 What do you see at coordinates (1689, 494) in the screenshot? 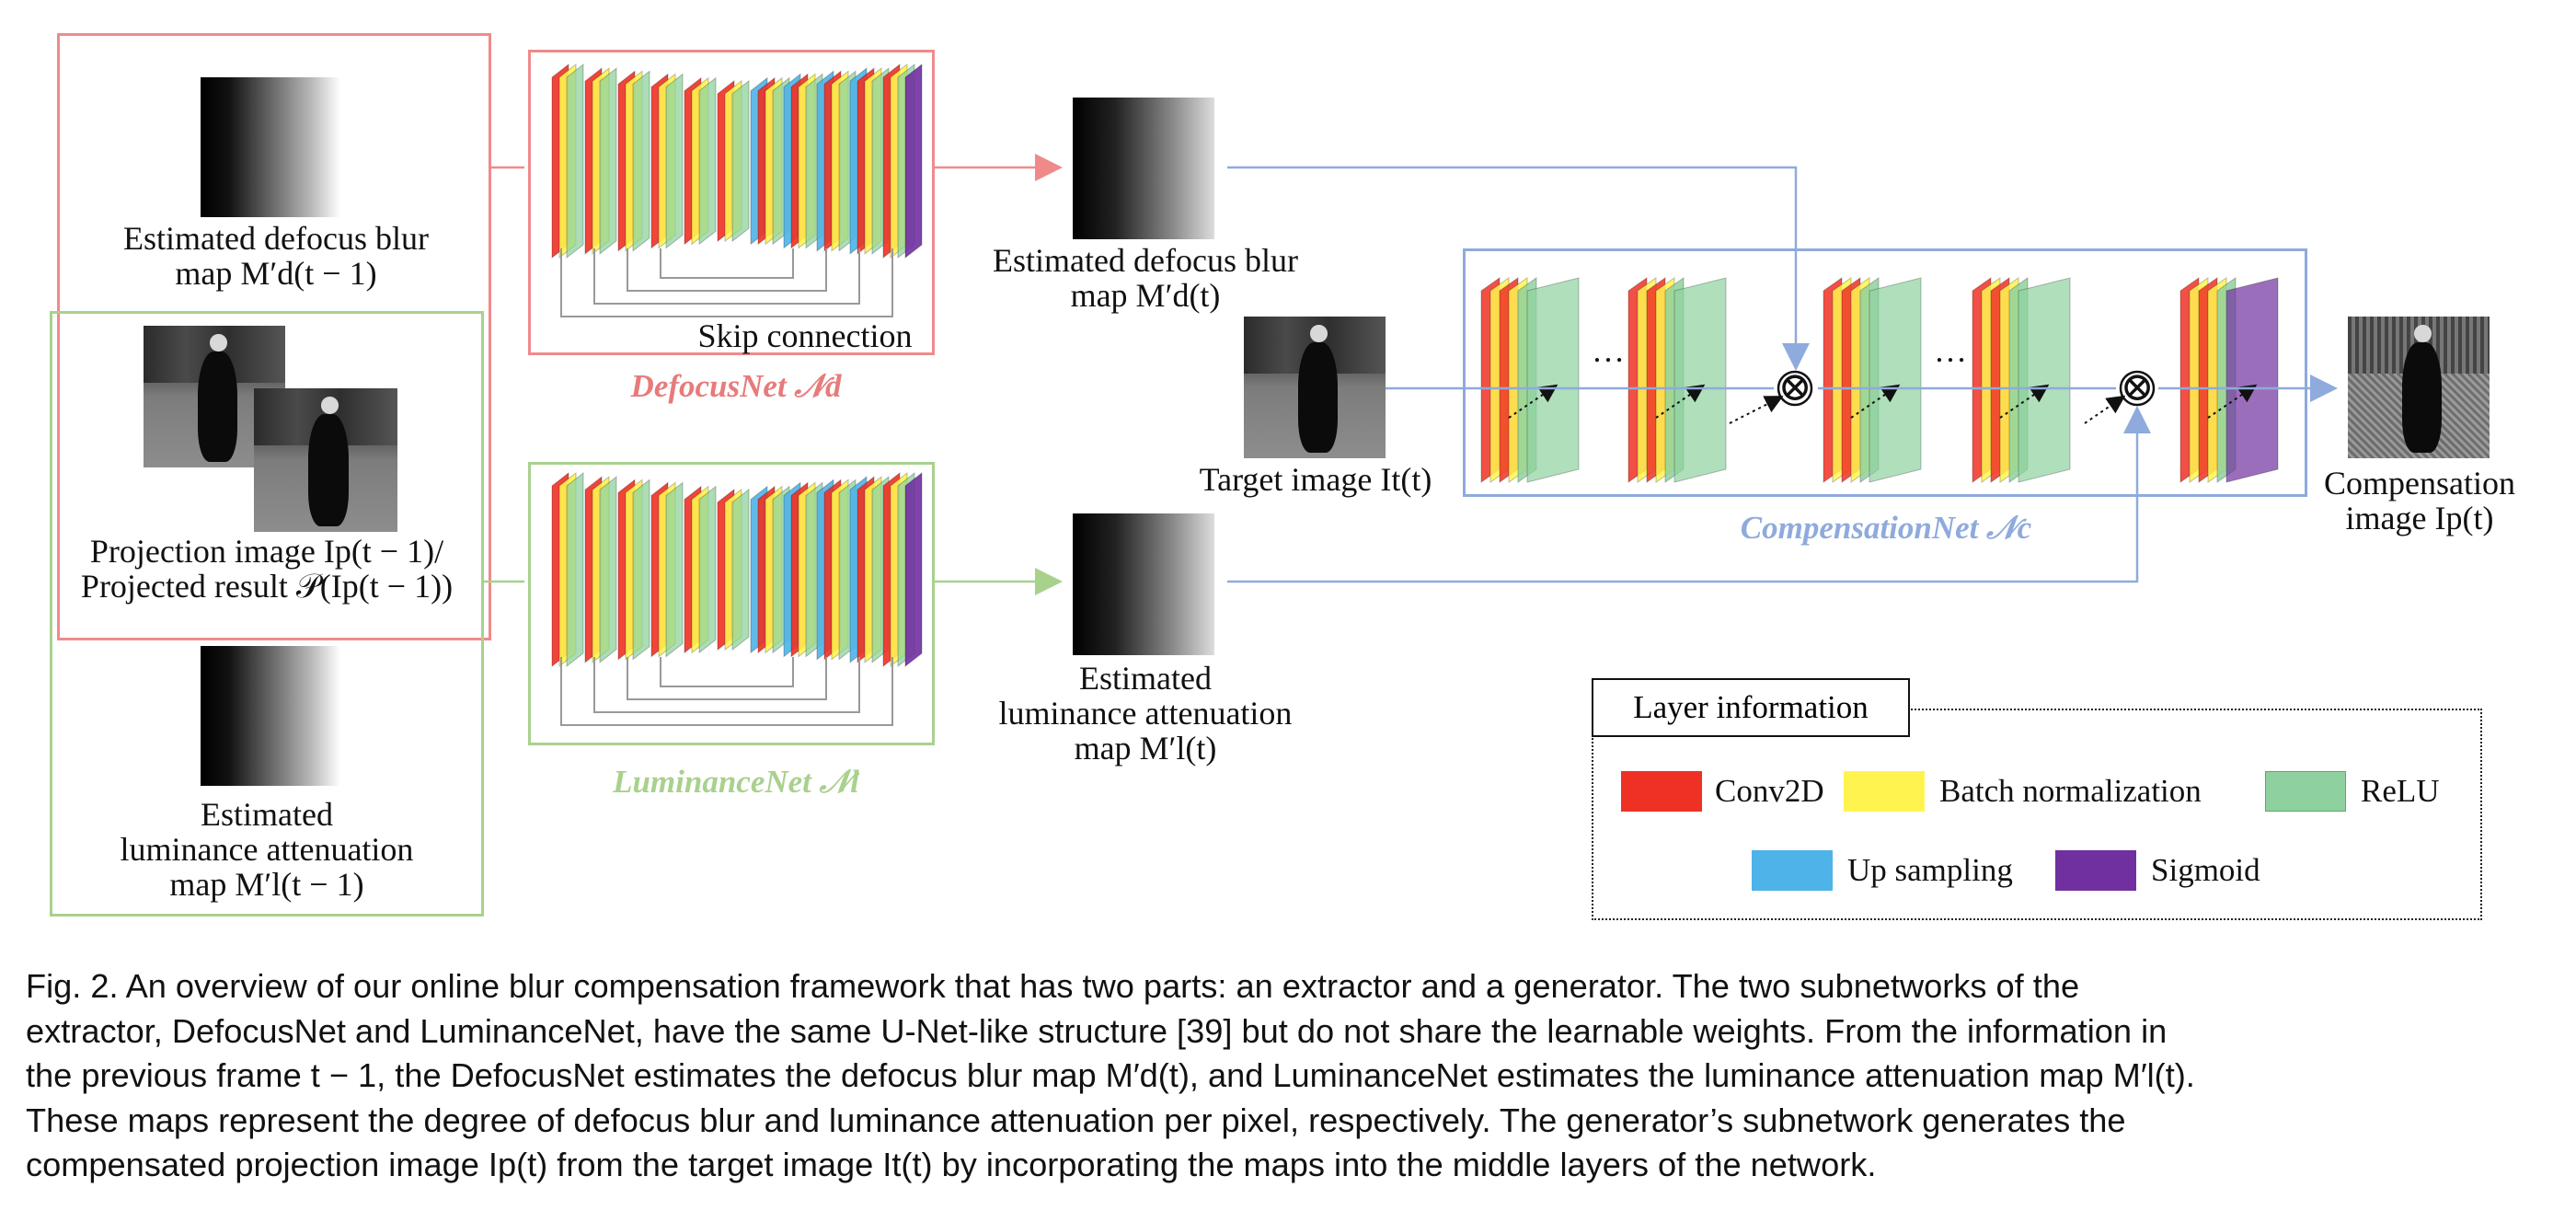
I see `arrow-luminance-to-net` at bounding box center [1689, 494].